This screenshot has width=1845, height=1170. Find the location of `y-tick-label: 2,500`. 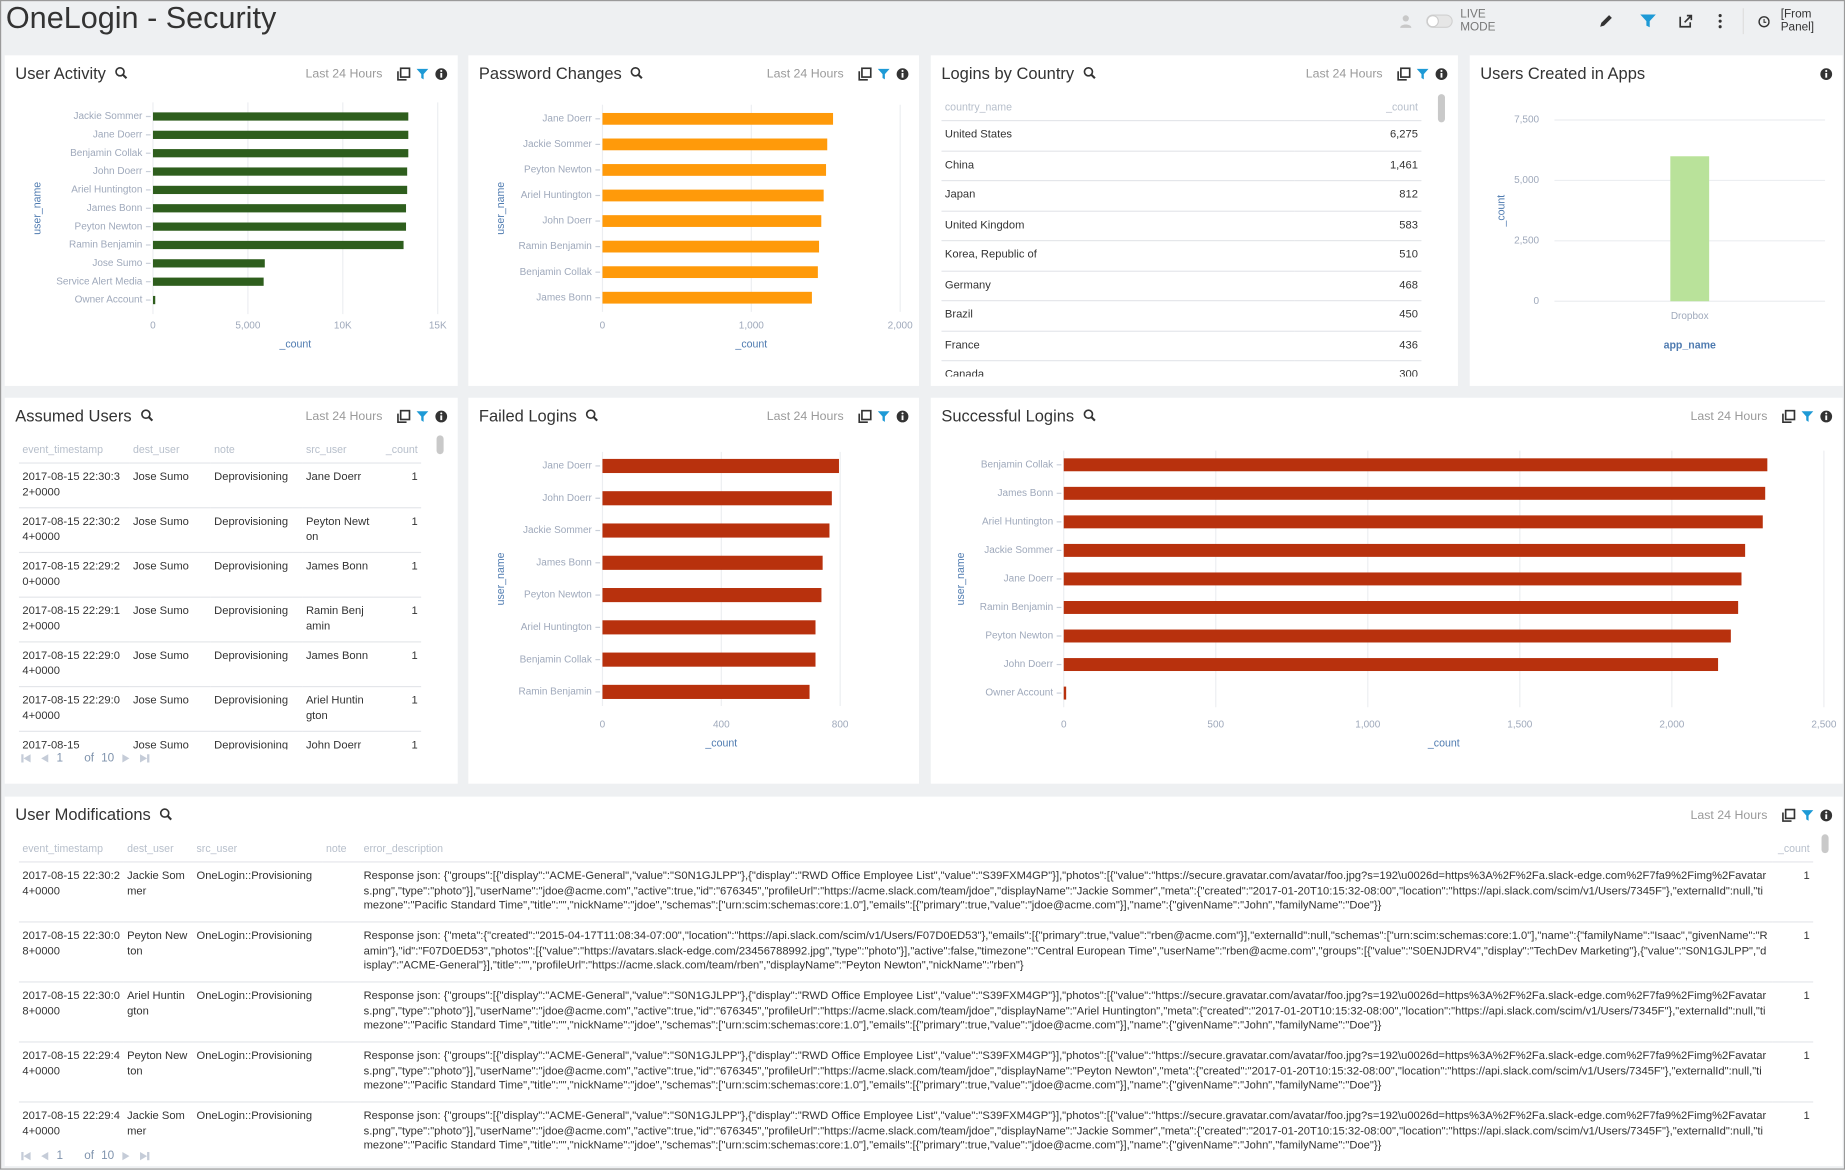

y-tick-label: 2,500 is located at coordinates (1526, 240).